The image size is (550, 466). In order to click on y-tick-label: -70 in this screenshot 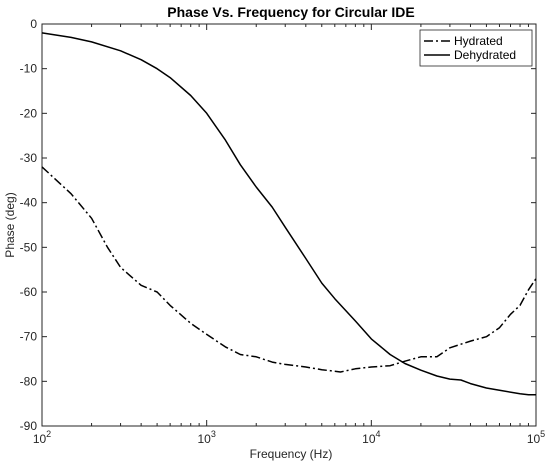, I will do `click(29, 337)`.